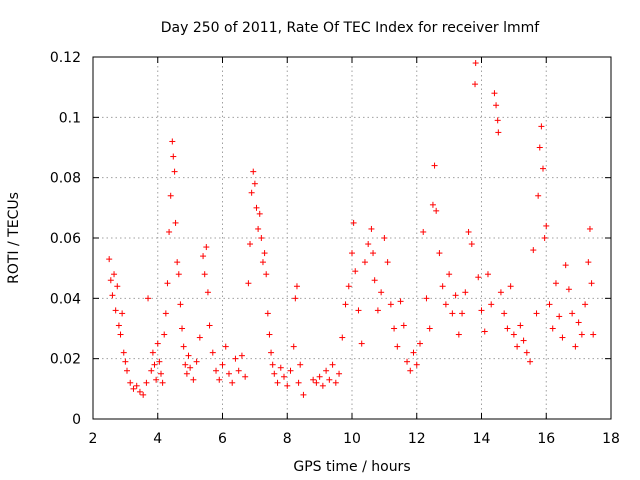 Image resolution: width=640 pixels, height=480 pixels. What do you see at coordinates (65, 58) in the screenshot?
I see `y-tick-label: 0.12` at bounding box center [65, 58].